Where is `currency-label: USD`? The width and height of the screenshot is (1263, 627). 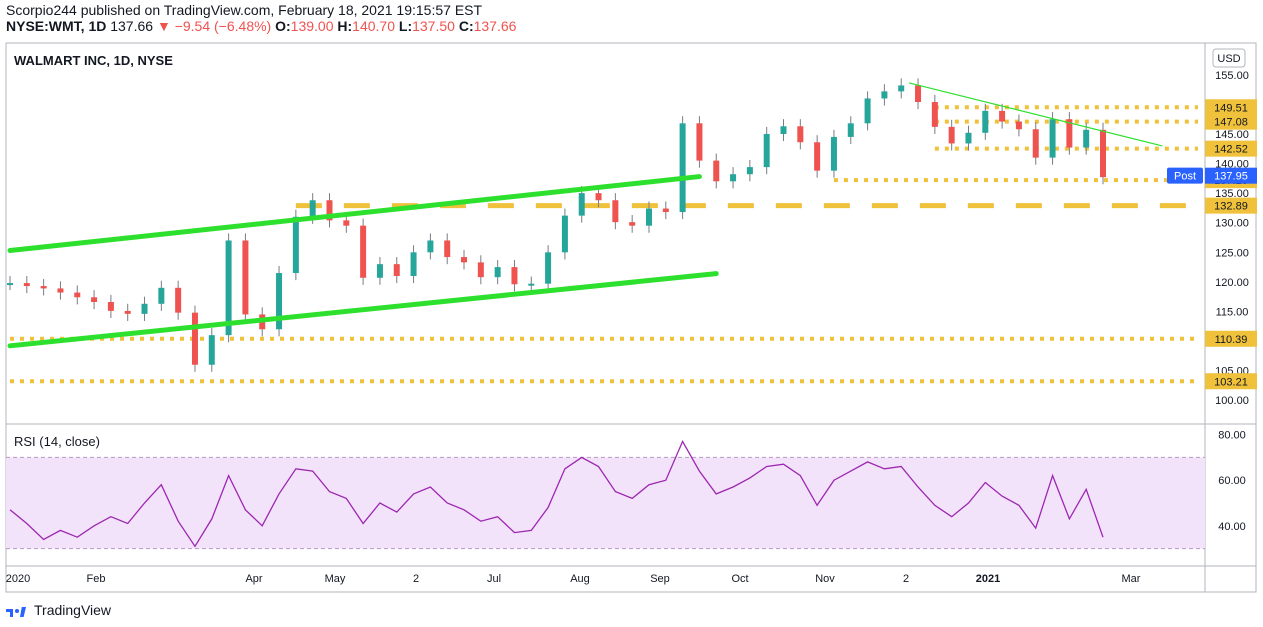 currency-label: USD is located at coordinates (1228, 59).